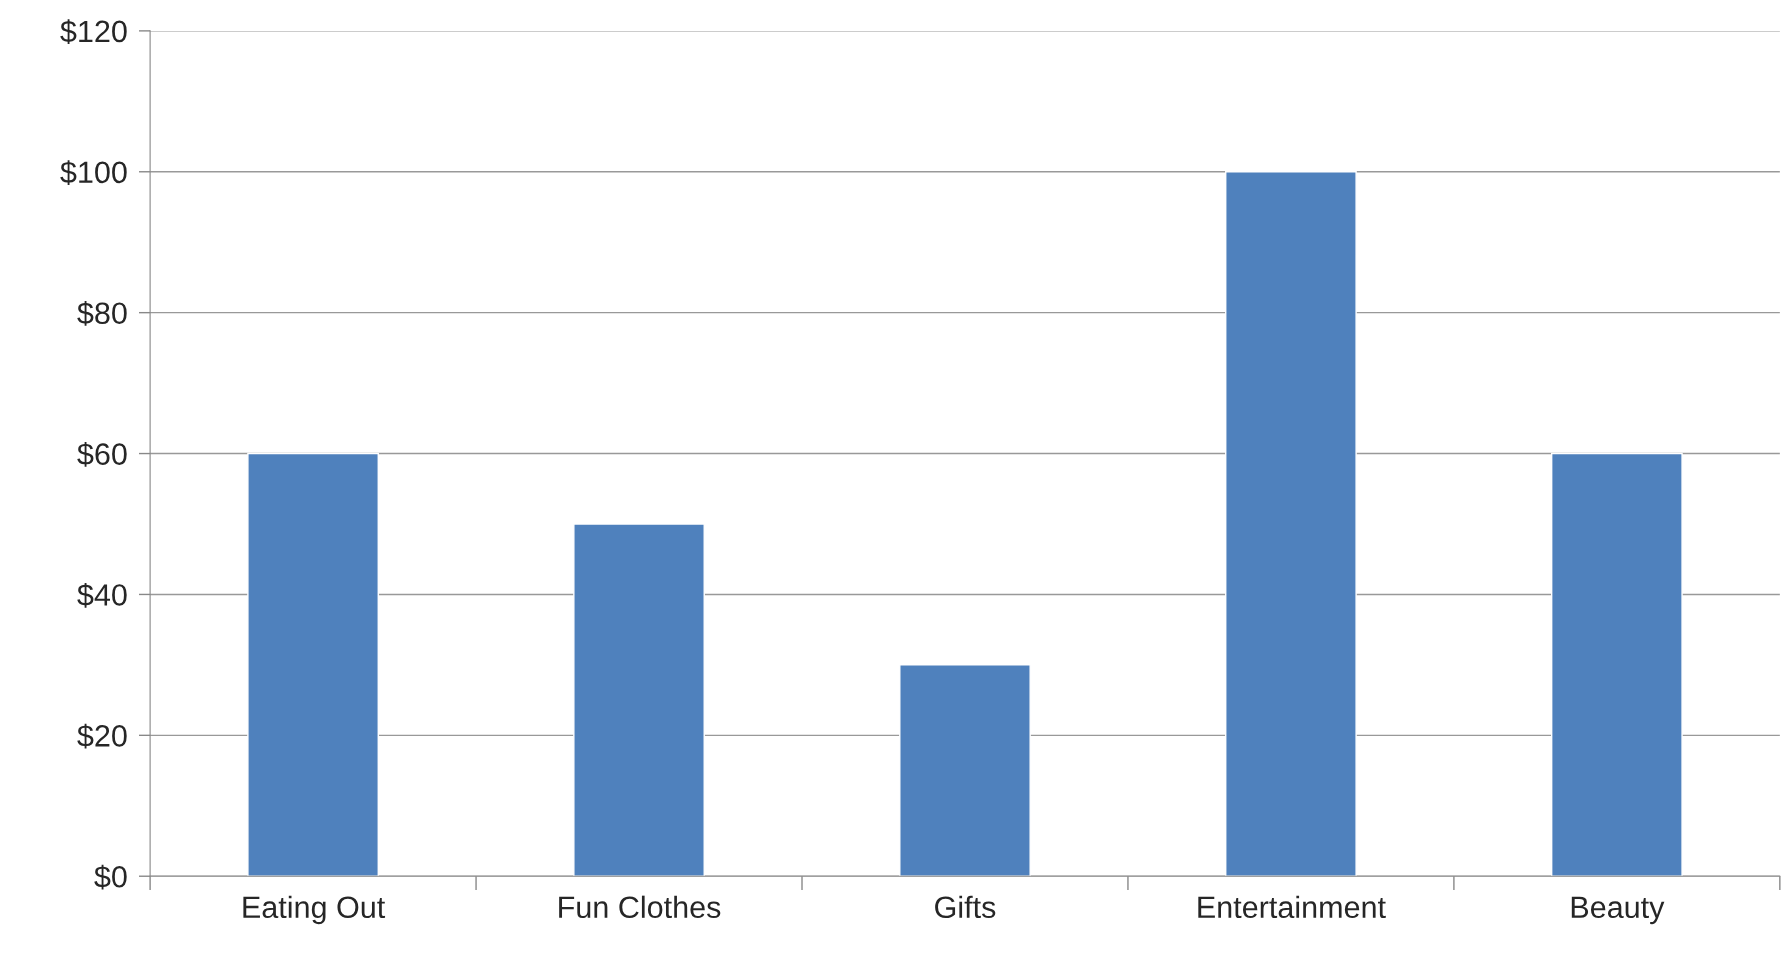 The width and height of the screenshot is (1787, 965). I want to click on y-tick-label: $0, so click(110, 877).